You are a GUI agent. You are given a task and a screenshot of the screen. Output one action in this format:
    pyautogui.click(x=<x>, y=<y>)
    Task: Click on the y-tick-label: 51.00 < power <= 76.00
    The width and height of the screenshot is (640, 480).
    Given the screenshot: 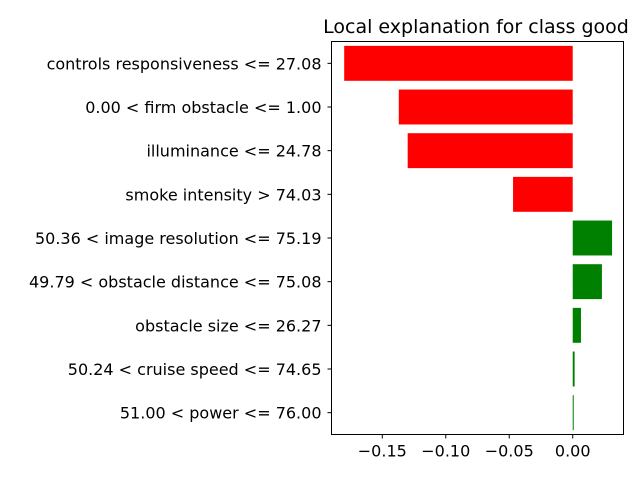 What is the action you would take?
    pyautogui.click(x=221, y=413)
    